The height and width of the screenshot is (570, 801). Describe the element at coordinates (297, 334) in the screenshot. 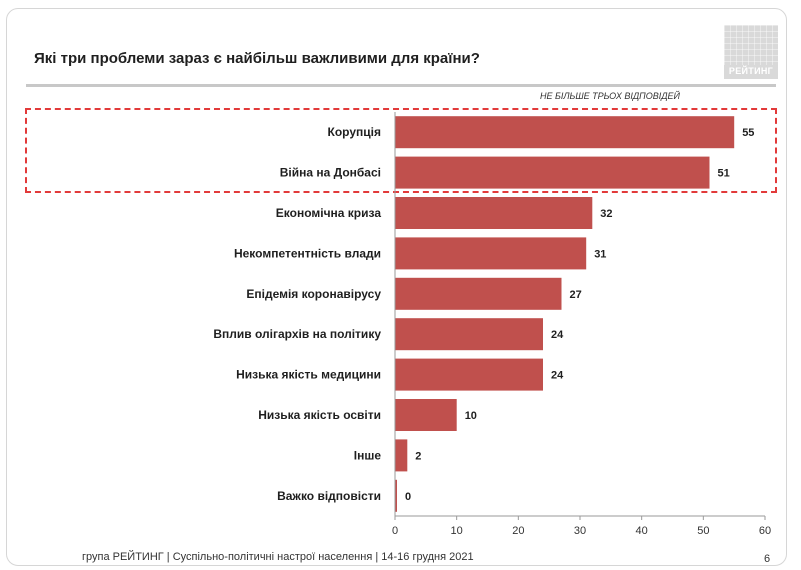

I see `category-label: Вплив олігархів на політику` at that location.